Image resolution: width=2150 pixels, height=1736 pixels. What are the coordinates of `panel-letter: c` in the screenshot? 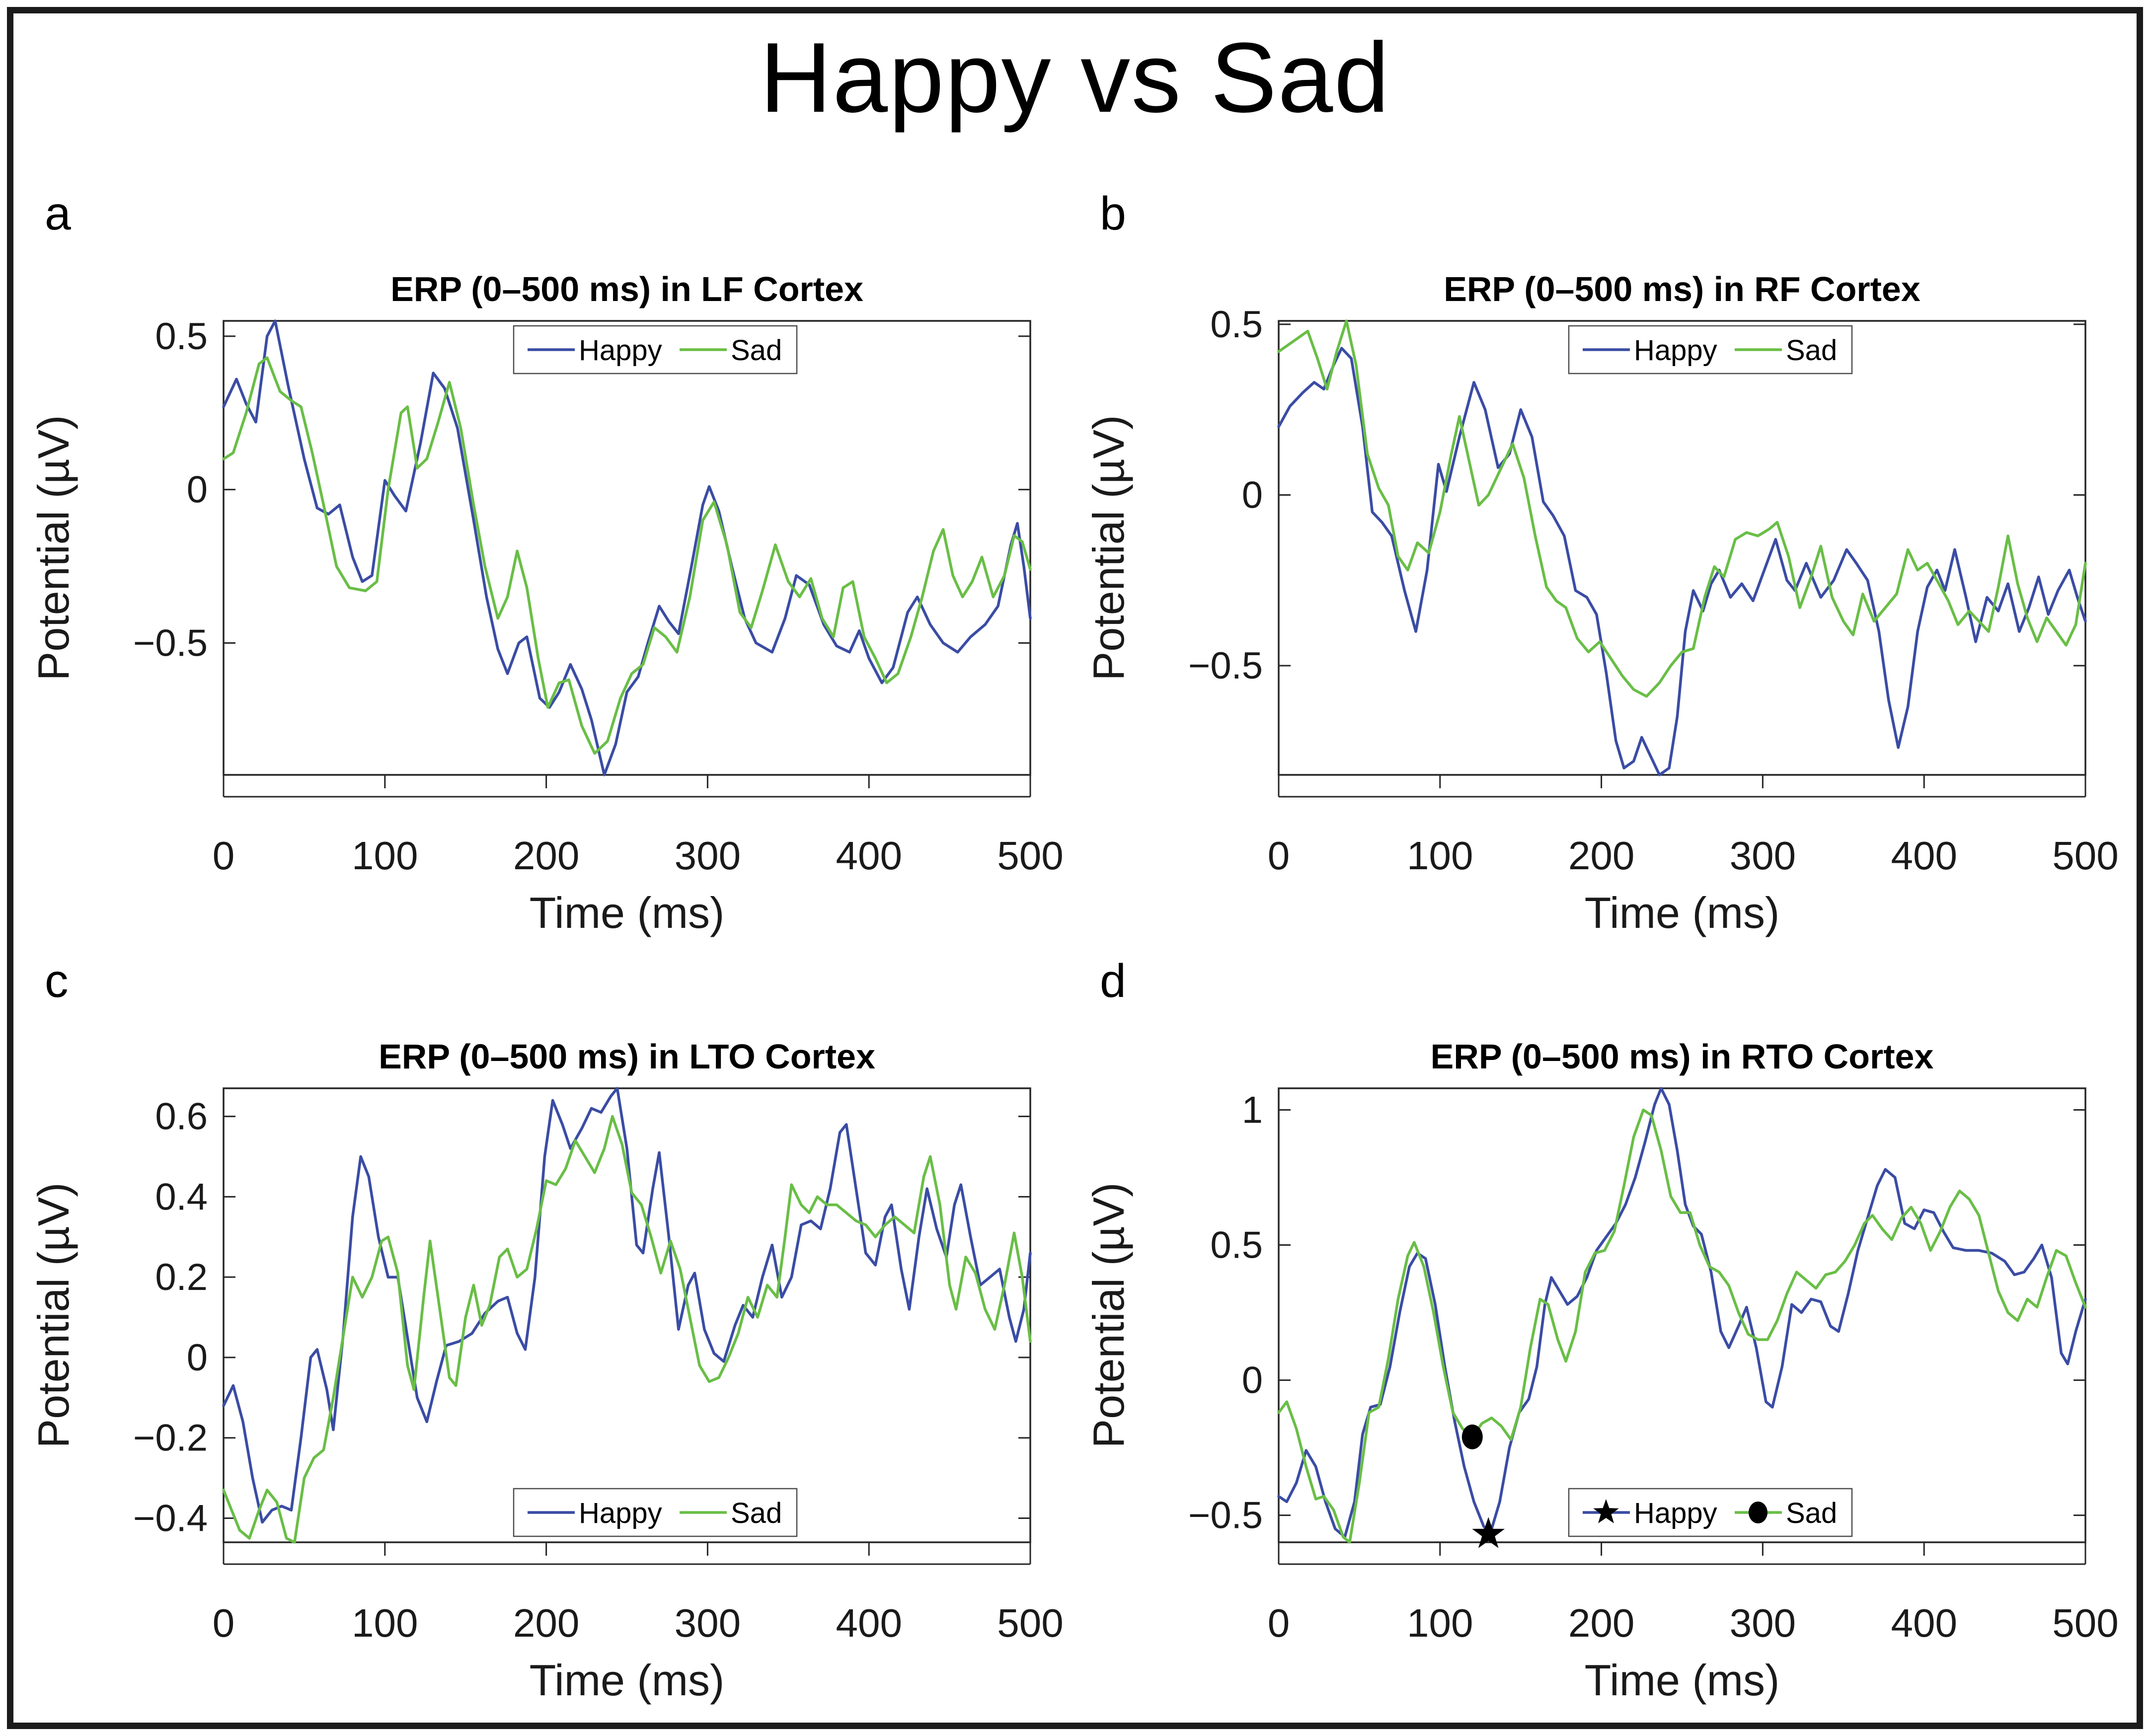 It's located at (57, 981).